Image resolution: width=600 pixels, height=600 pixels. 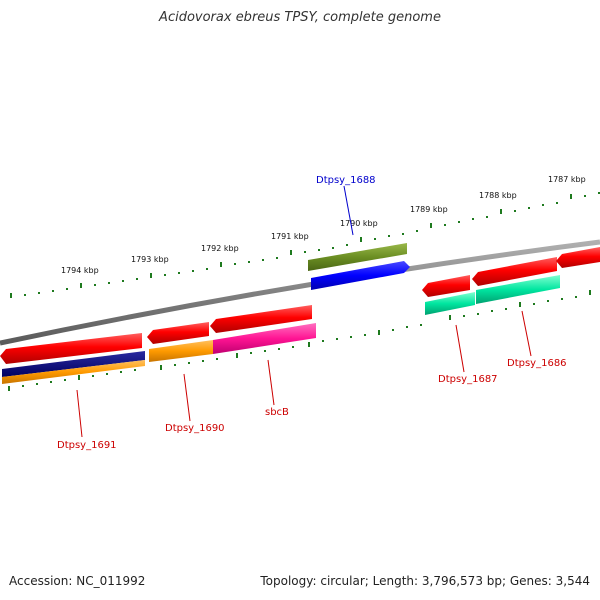 What do you see at coordinates (80, 270) in the screenshot?
I see `scale-label-1794: 1794 kbp` at bounding box center [80, 270].